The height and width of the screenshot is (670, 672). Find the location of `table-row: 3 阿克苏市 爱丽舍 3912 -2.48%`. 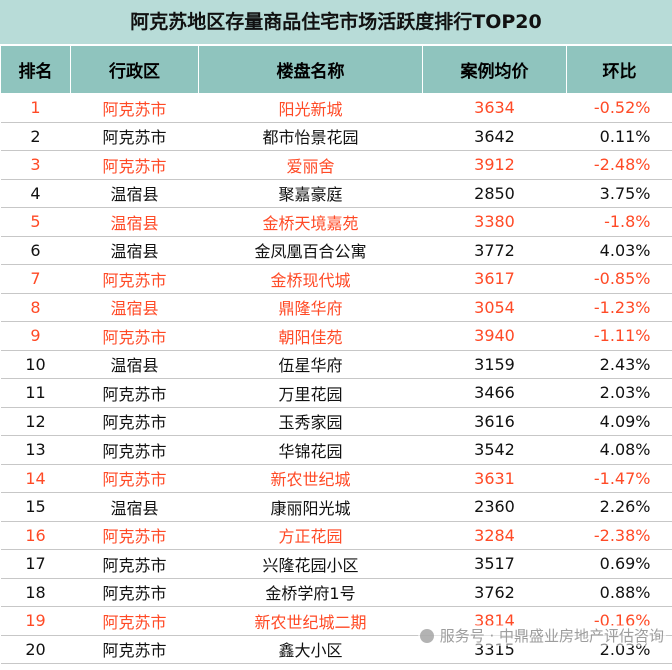

table-row: 3 阿克苏市 爱丽舍 3912 -2.48% is located at coordinates (336, 165).